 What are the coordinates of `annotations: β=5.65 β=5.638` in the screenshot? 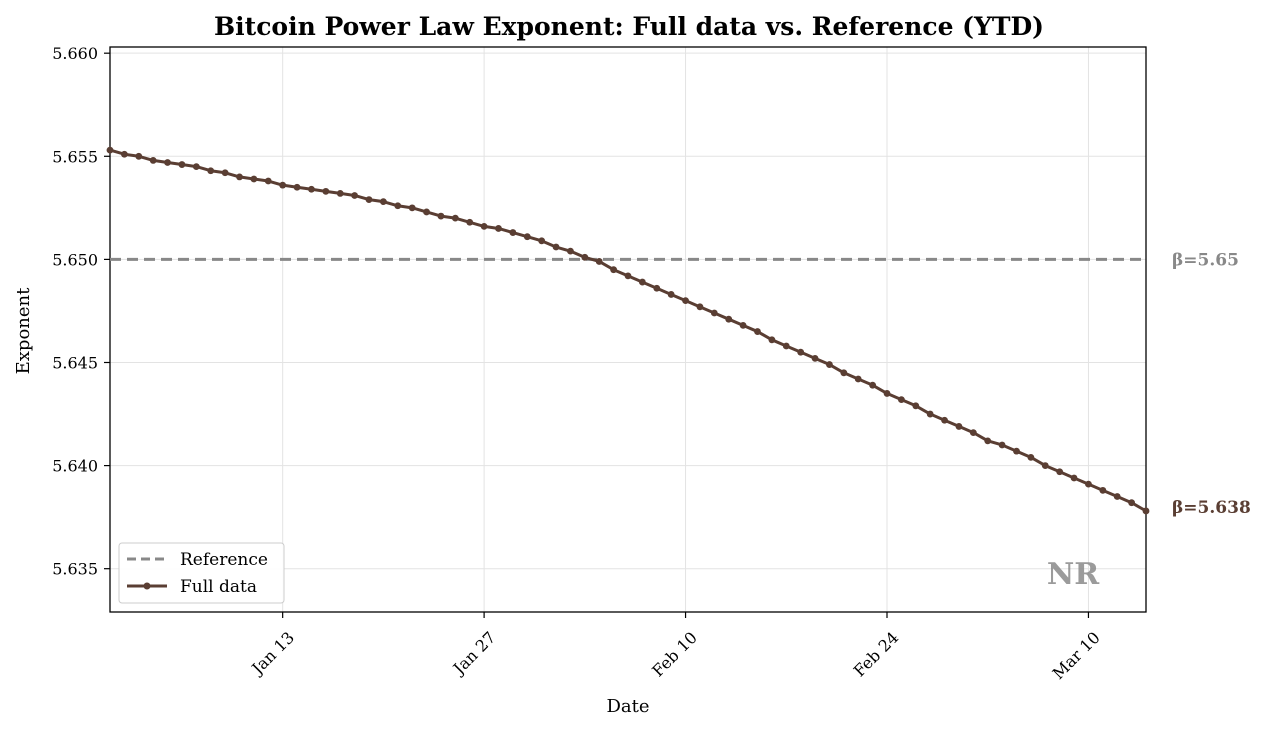 It's located at (1211, 383).